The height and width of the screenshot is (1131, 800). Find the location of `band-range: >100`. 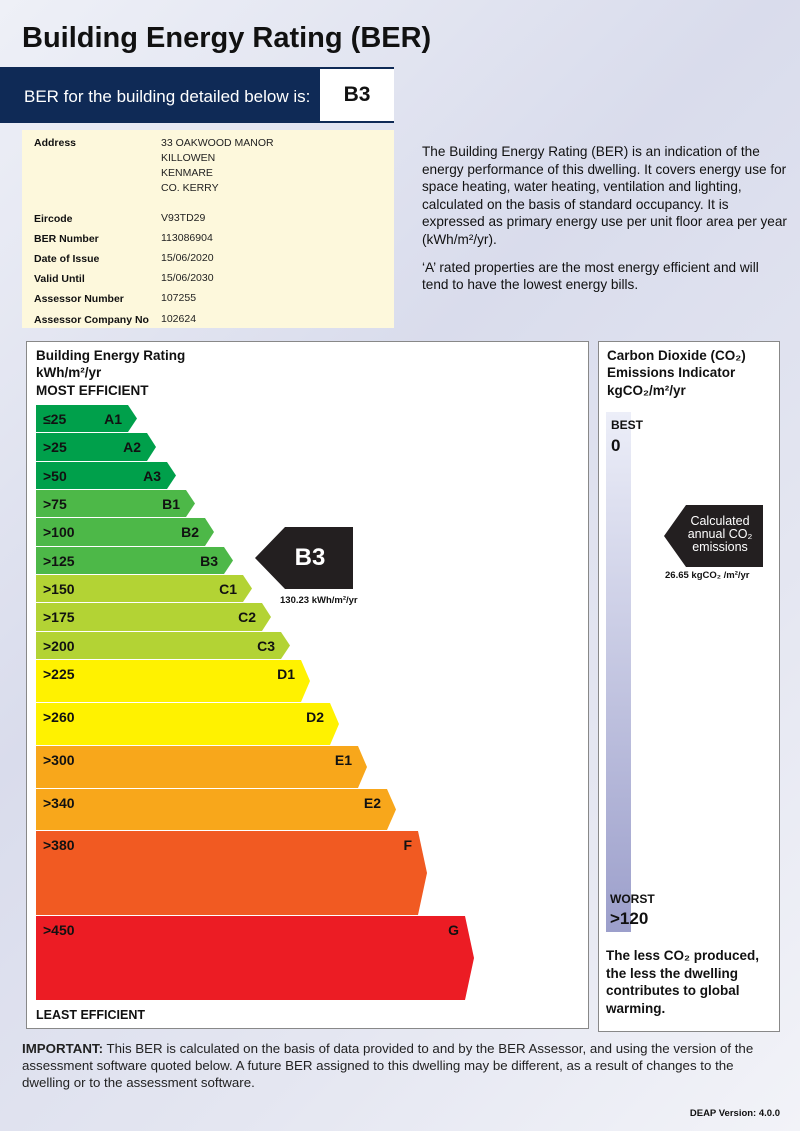

band-range: >100 is located at coordinates (59, 532).